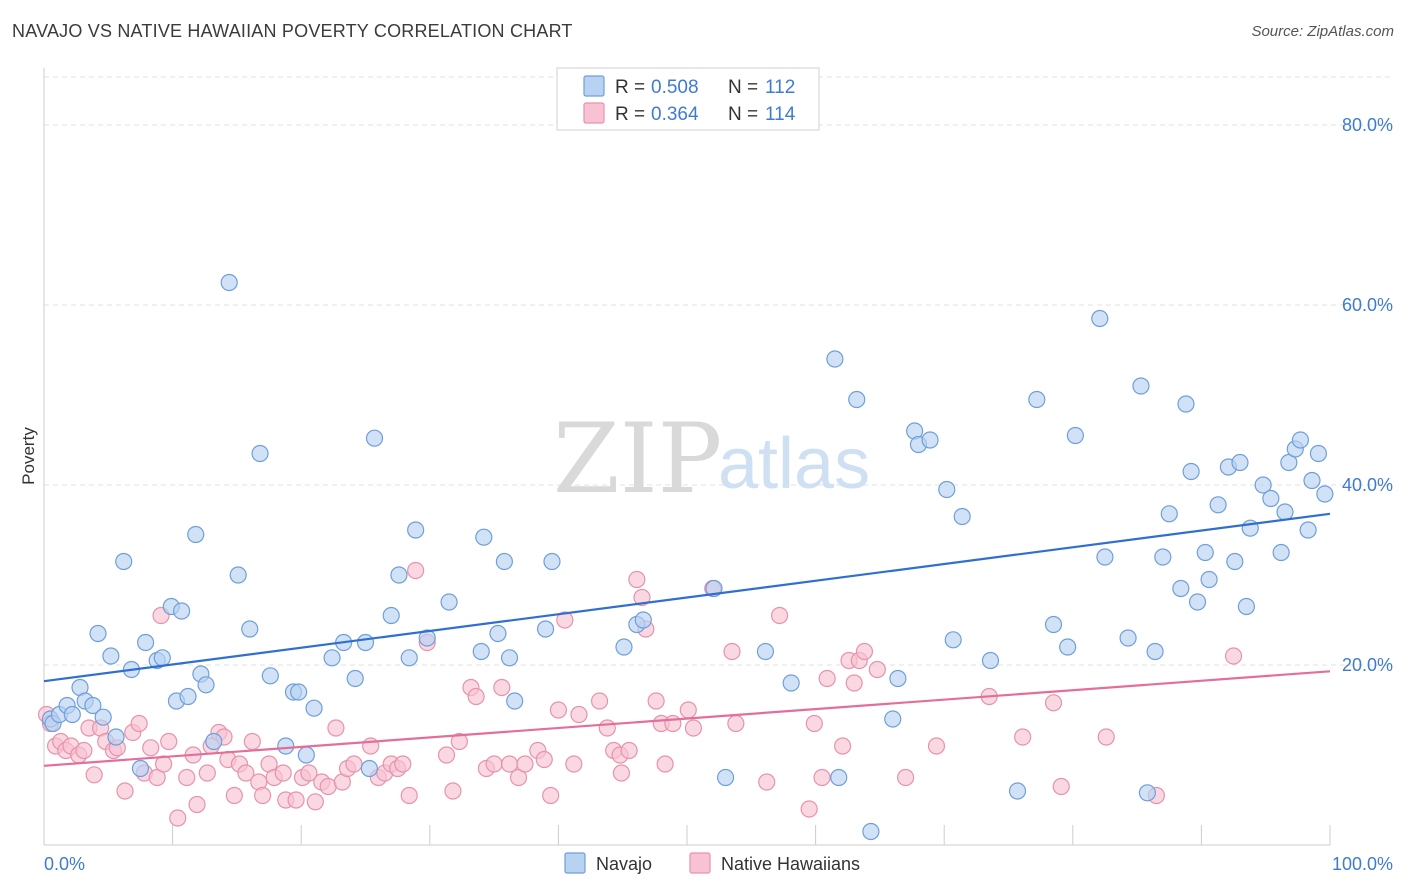 The width and height of the screenshot is (1406, 892). Describe the element at coordinates (1367, 125) in the screenshot. I see `y-tick-label-3: 80.0%` at that location.